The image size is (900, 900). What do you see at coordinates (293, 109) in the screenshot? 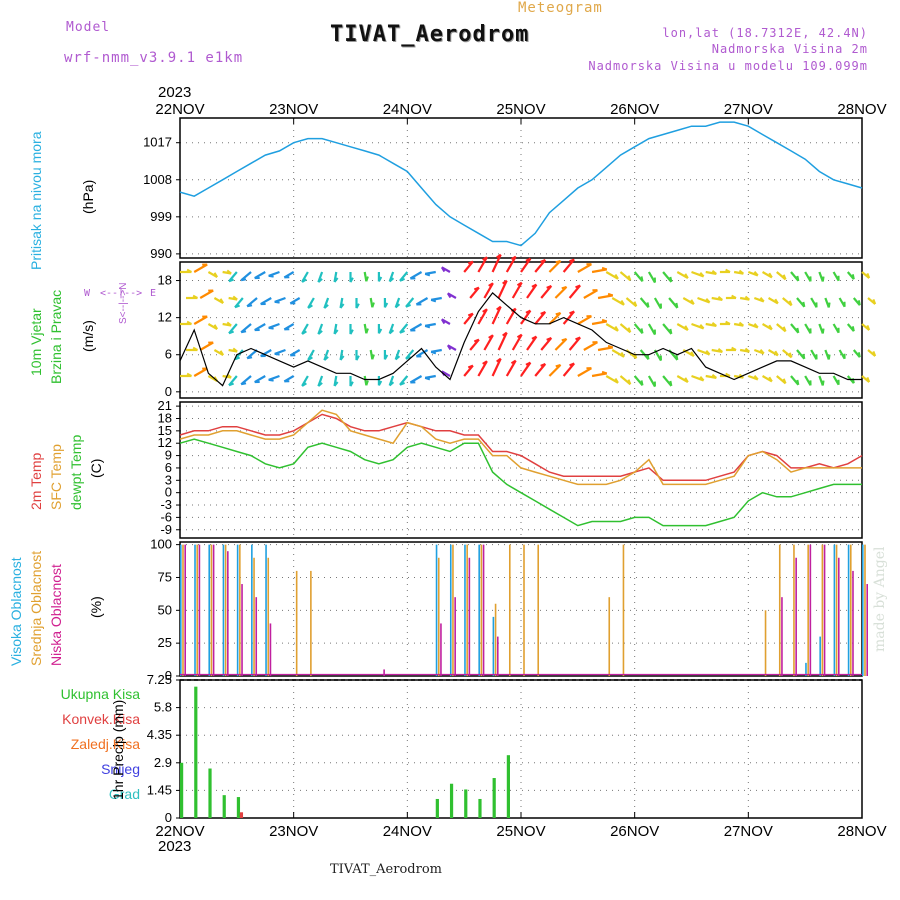
I see `x-label-top: 23NOV` at bounding box center [293, 109].